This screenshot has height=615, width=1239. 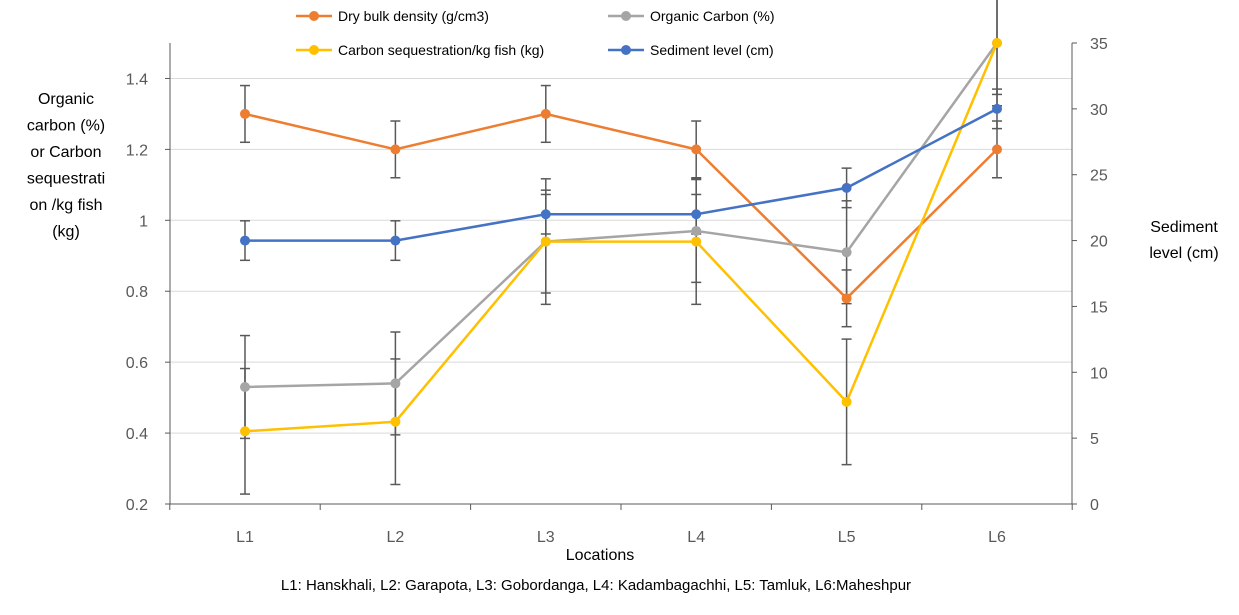 I want to click on y-tick-label: 0.8, so click(x=137, y=292).